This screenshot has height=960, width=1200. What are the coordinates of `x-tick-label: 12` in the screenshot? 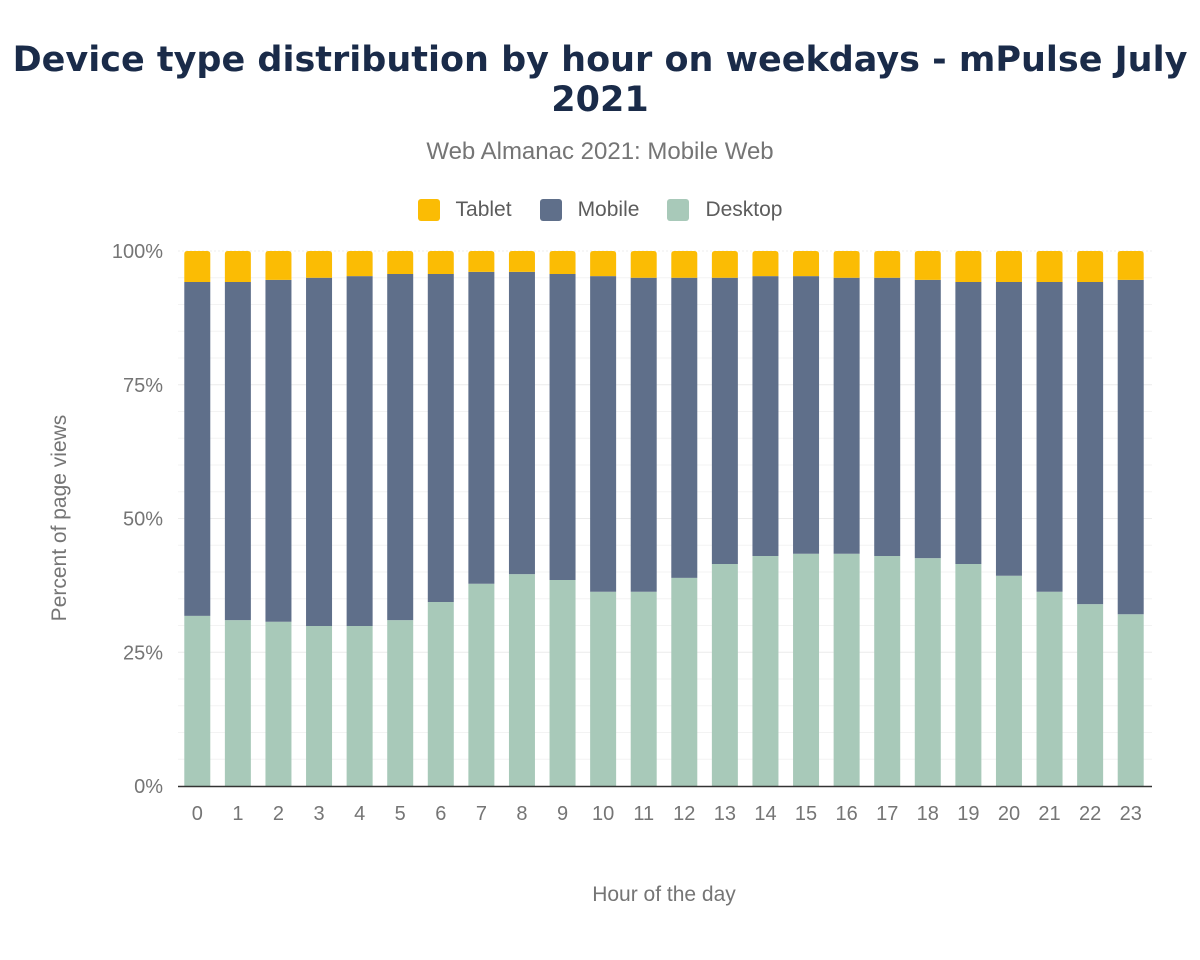 It's located at (684, 814).